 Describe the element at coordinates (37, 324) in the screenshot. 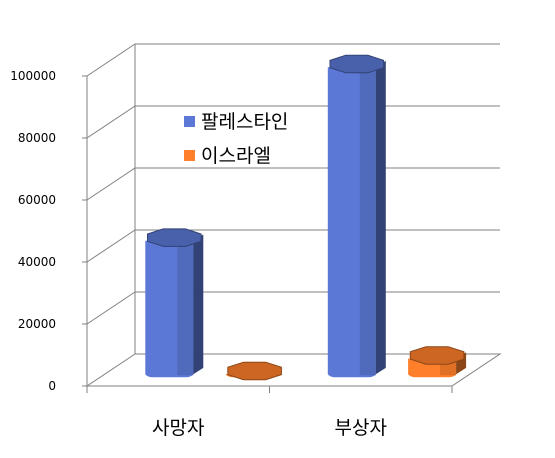

I see `y-tick-label: 20000` at that location.